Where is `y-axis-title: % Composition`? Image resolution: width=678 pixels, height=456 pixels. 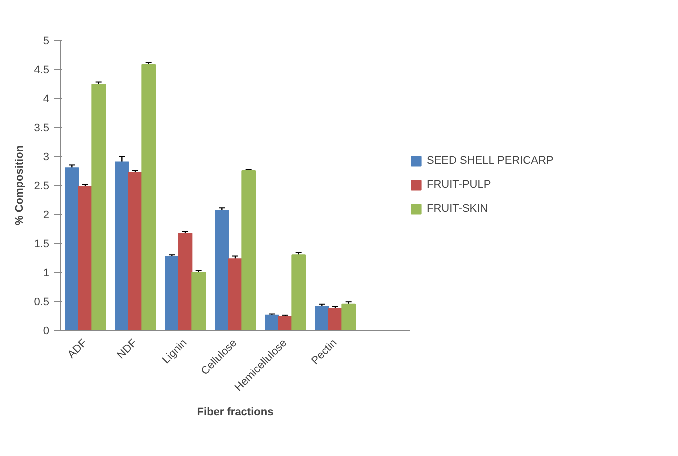
y-axis-title: % Composition is located at coordinates (20, 185).